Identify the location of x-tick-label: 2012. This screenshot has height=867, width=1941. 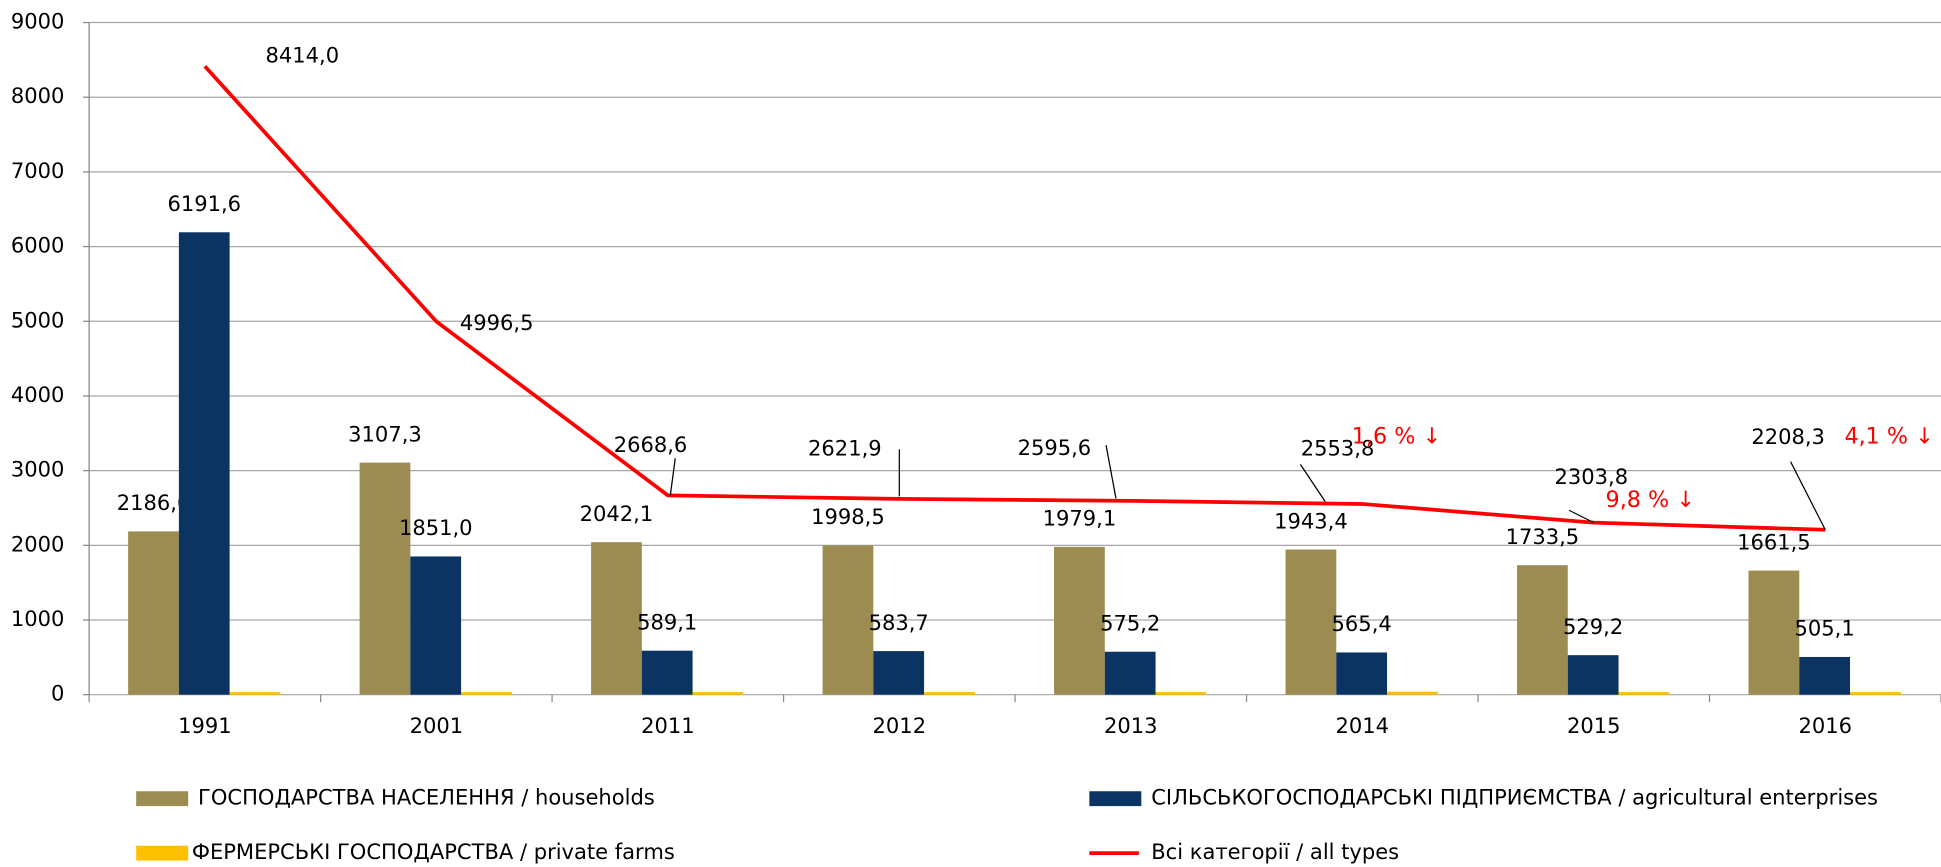
(900, 725).